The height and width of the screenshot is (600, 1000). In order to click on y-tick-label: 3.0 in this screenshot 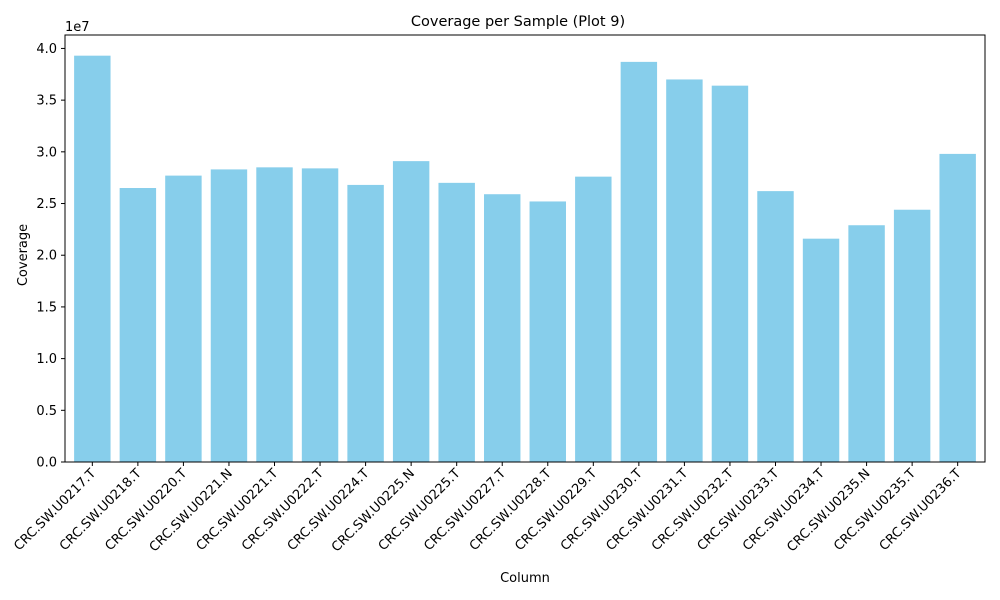, I will do `click(46, 152)`.